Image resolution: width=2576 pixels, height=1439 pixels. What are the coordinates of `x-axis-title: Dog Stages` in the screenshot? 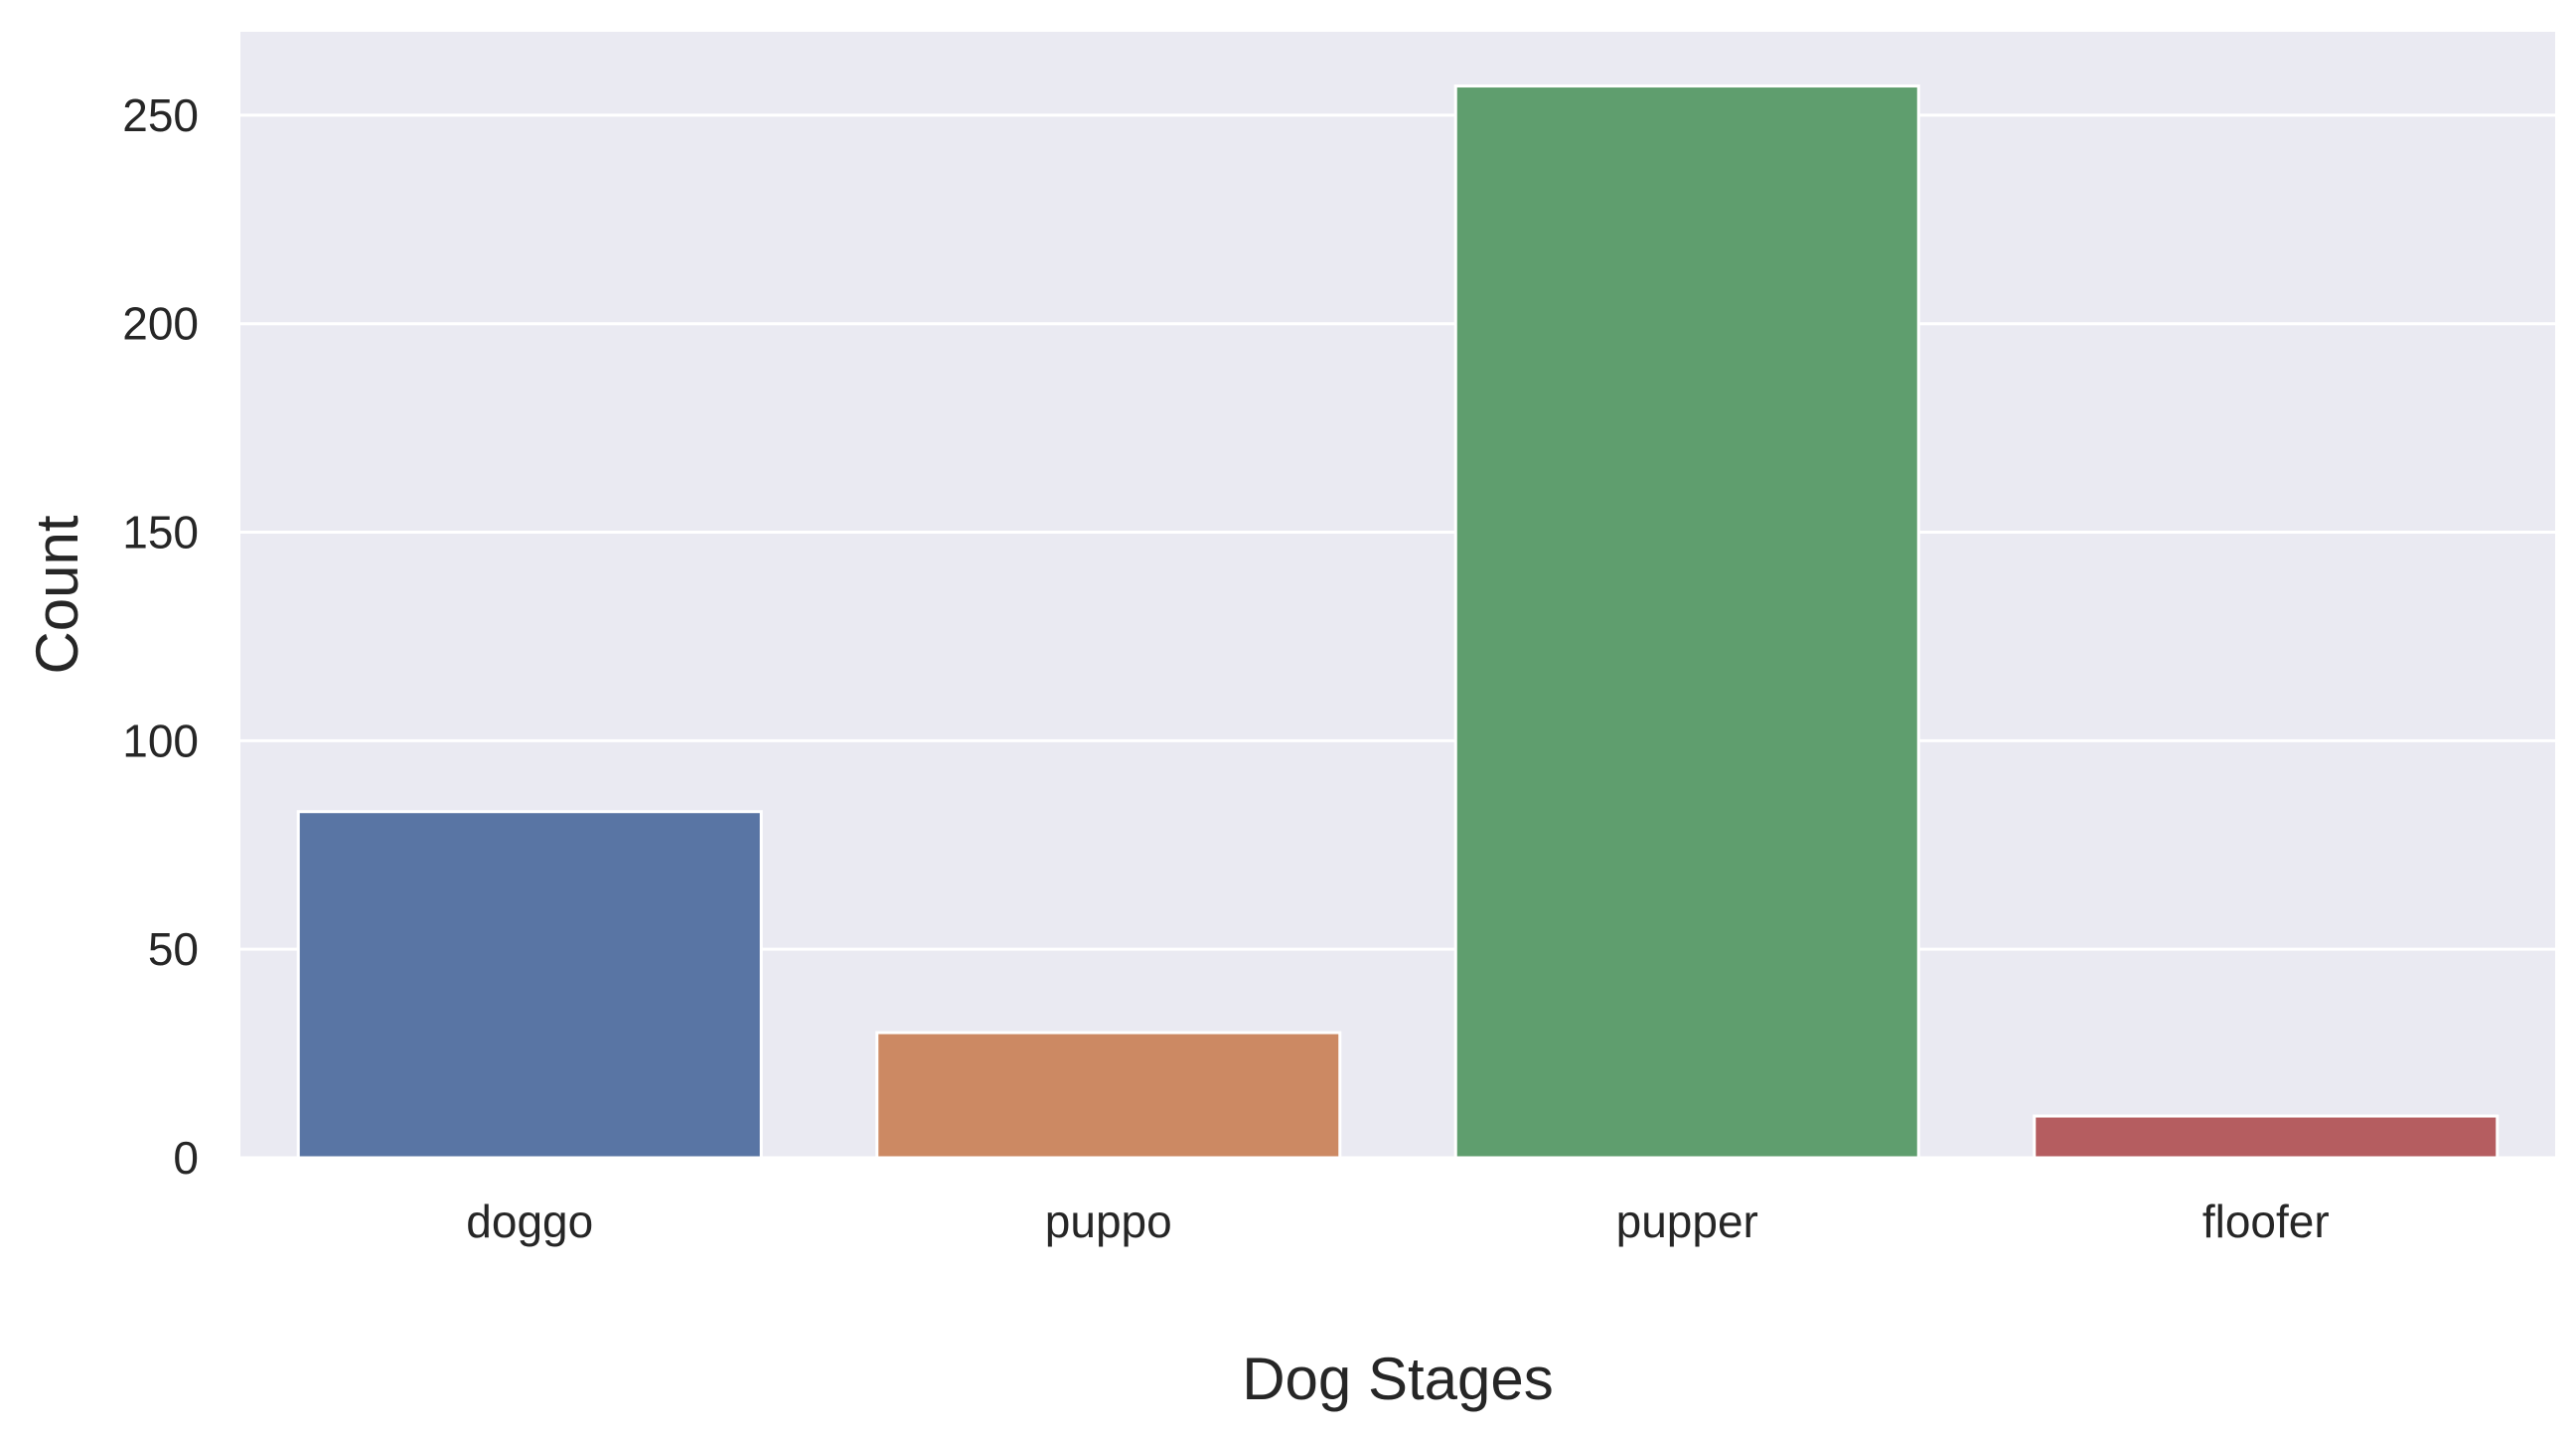 It's located at (1398, 1379).